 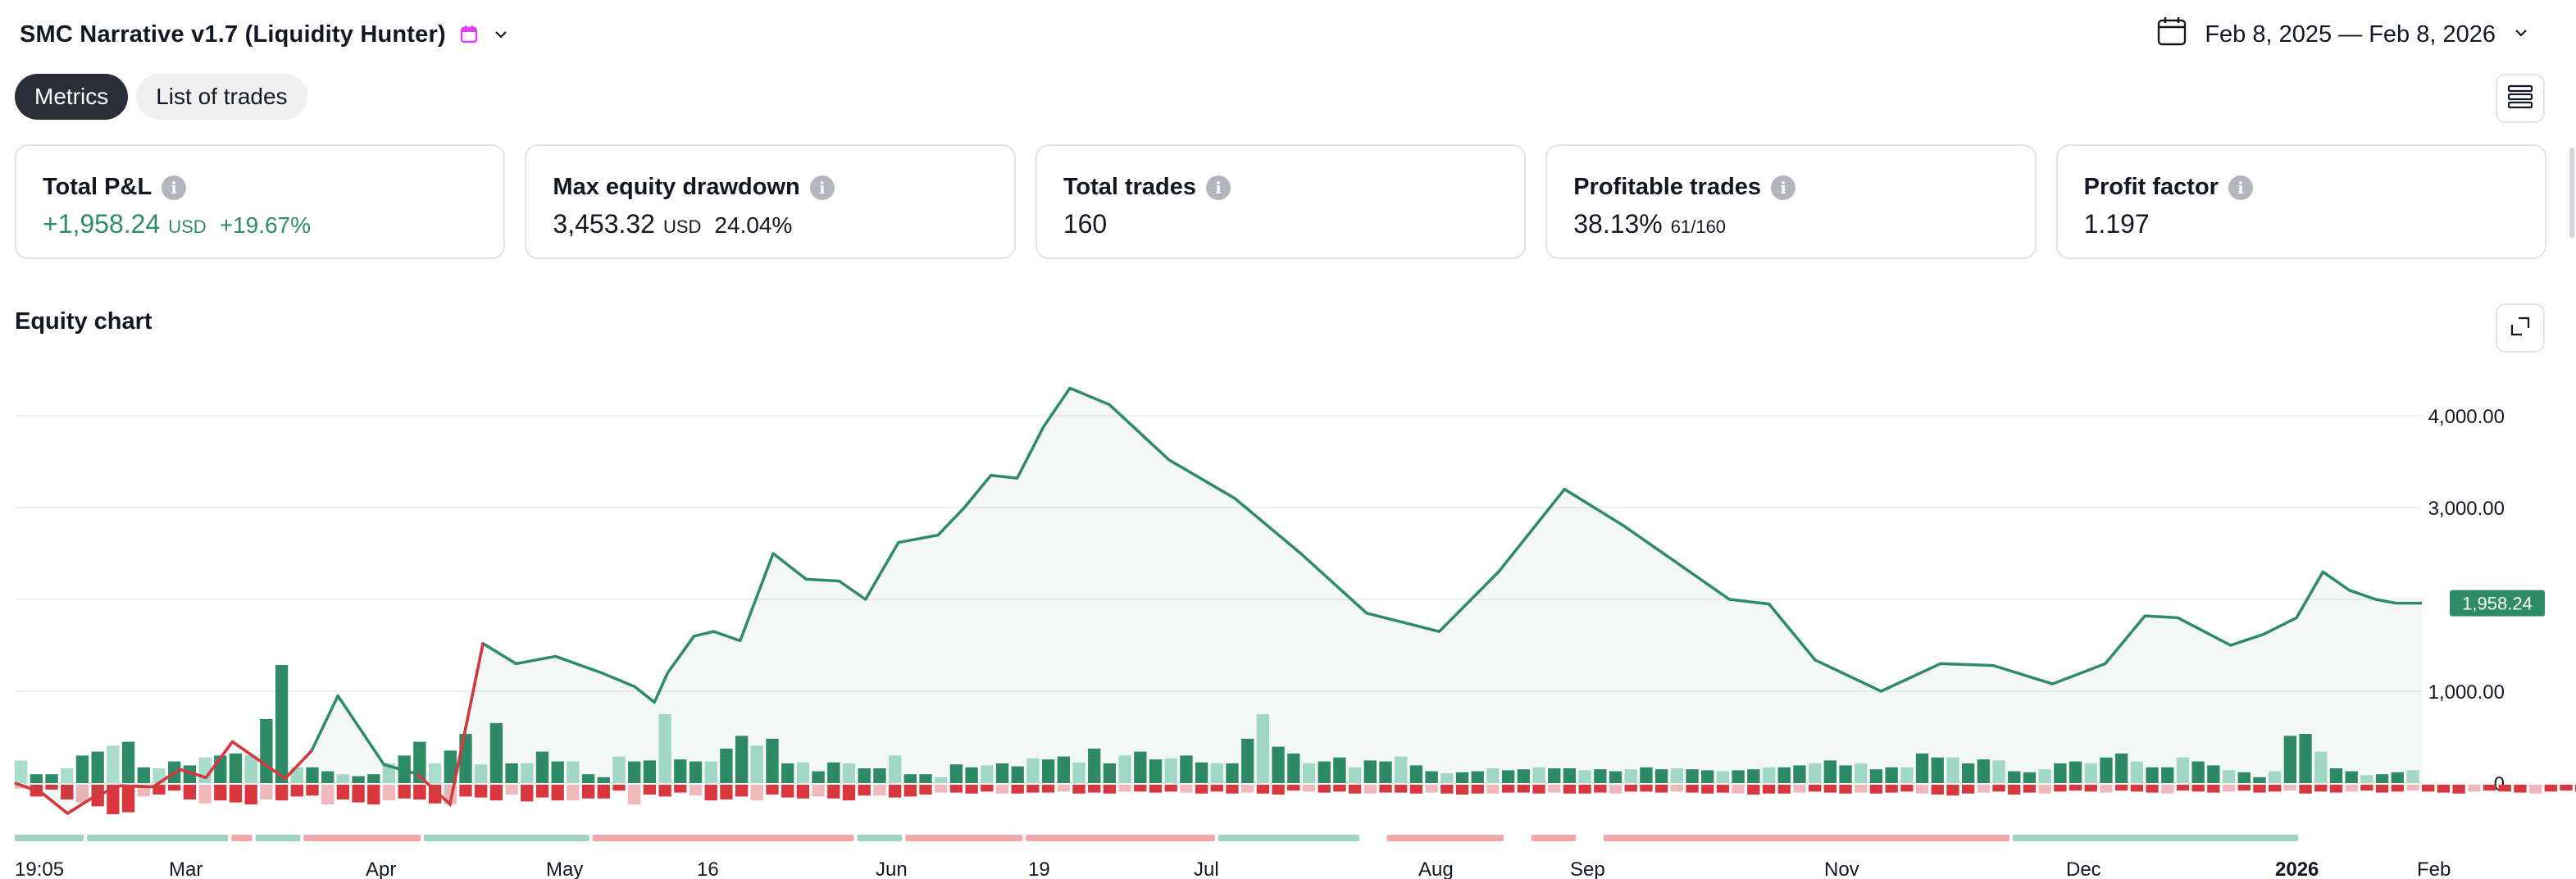 I want to click on profitable-trades-ratio: 61/160, so click(x=1698, y=227).